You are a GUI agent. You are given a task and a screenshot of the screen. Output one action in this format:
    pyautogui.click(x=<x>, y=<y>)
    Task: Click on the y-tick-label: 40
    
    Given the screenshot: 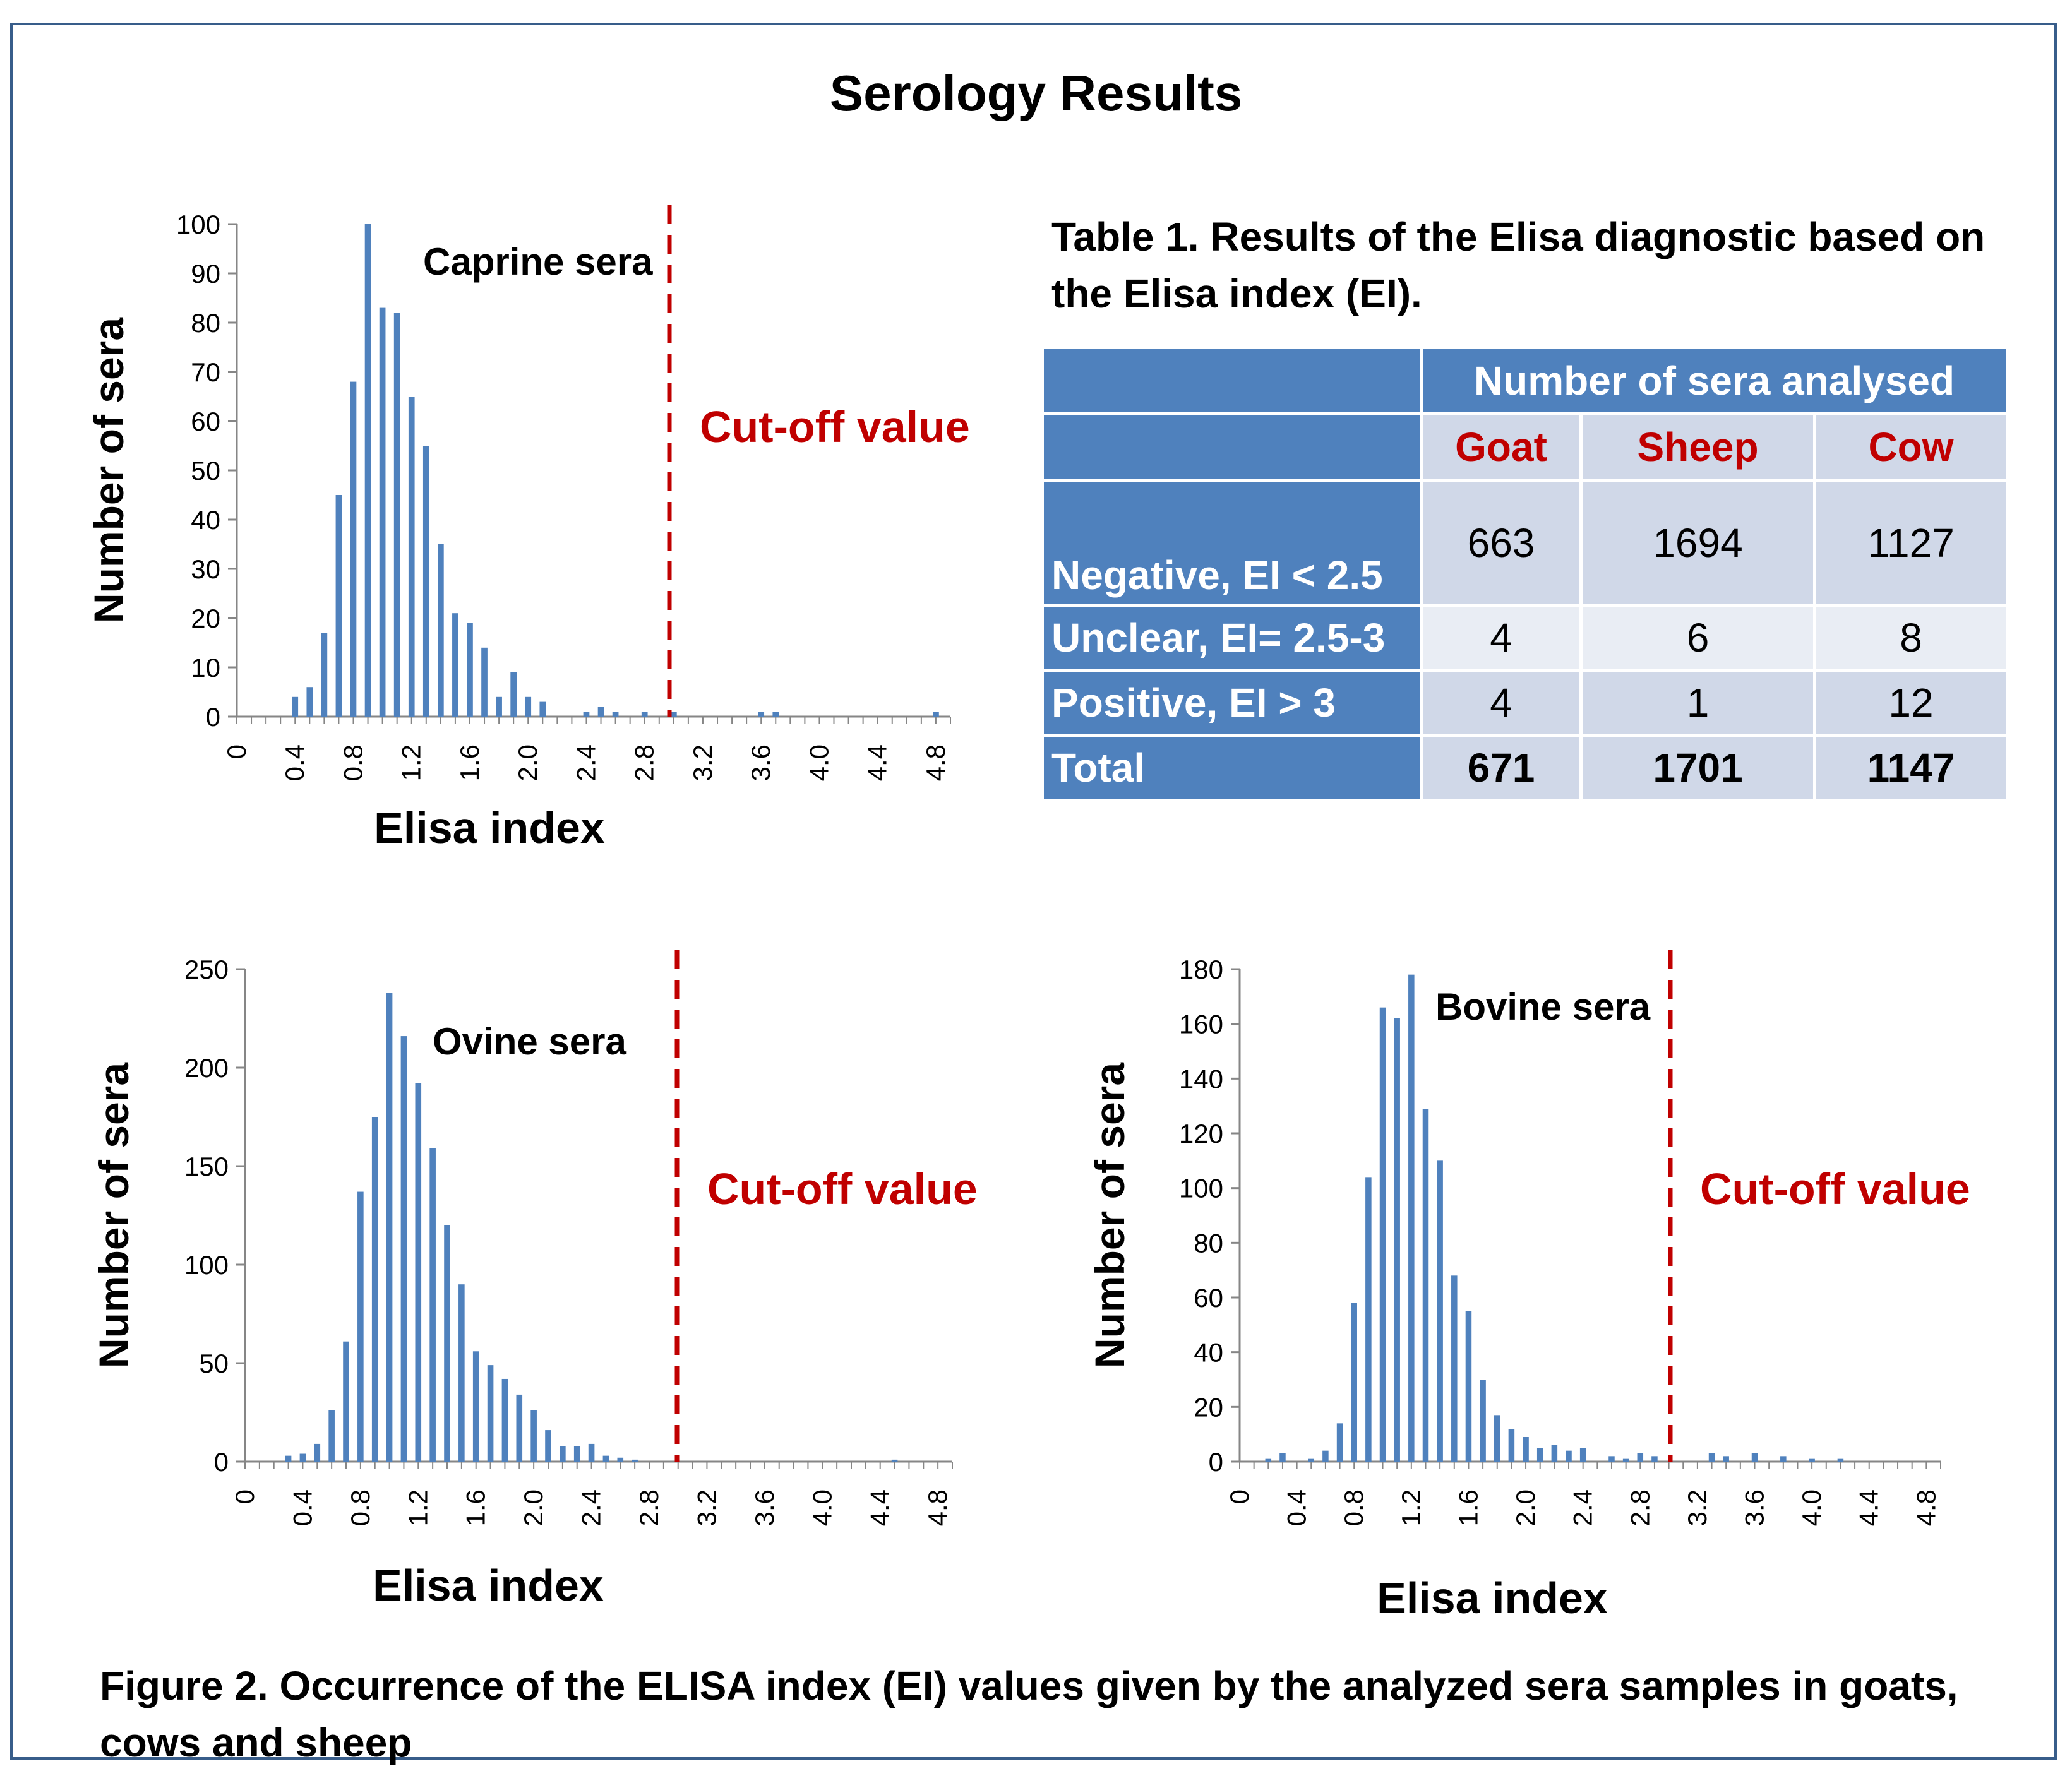 What is the action you would take?
    pyautogui.click(x=205, y=520)
    